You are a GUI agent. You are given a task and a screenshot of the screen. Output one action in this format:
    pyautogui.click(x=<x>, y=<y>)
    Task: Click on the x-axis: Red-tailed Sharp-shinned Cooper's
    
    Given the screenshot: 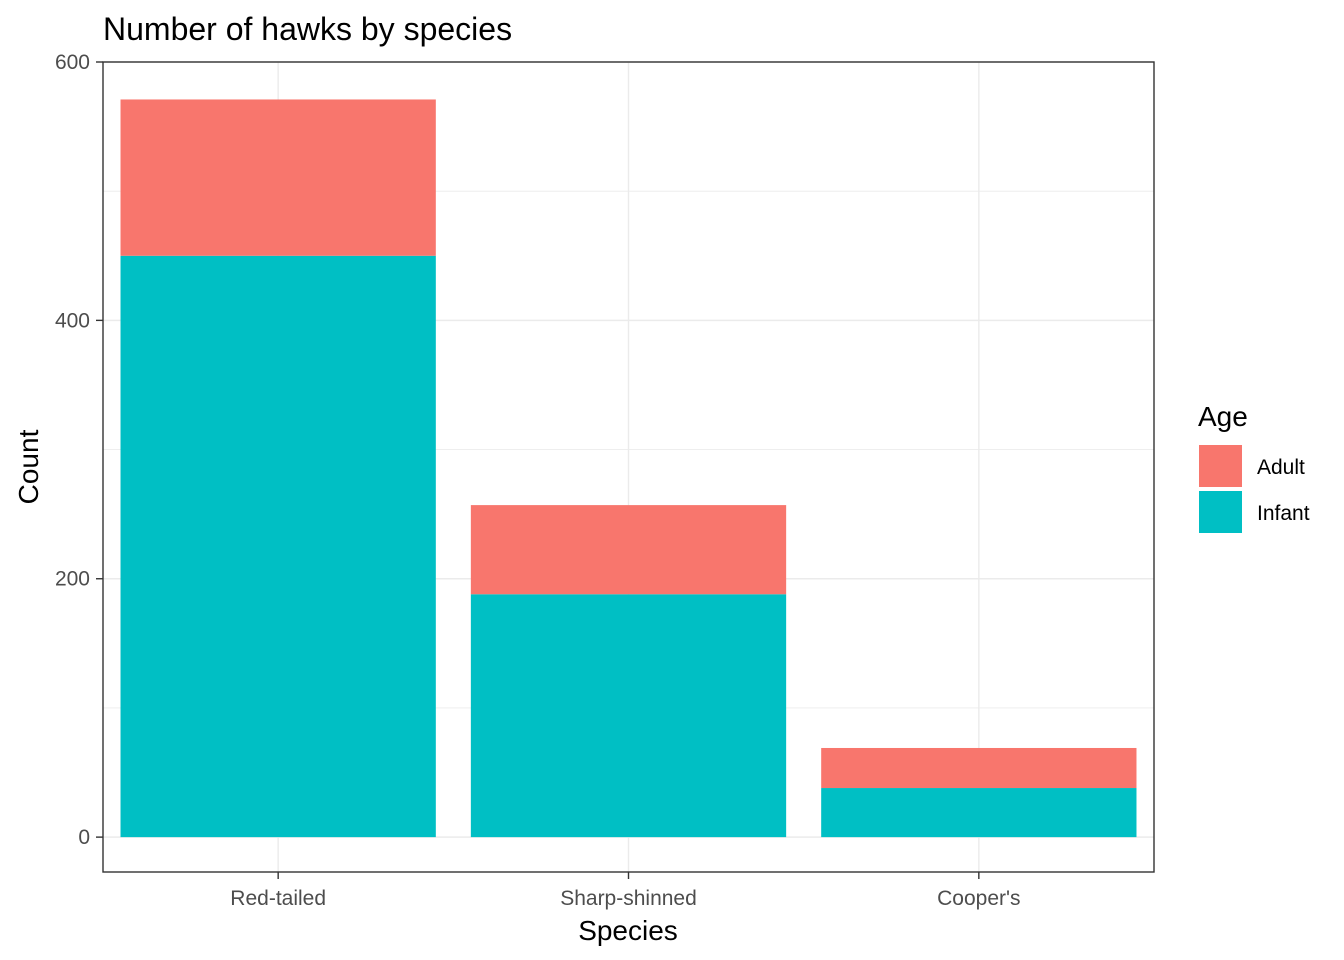 What is the action you would take?
    pyautogui.click(x=625, y=891)
    